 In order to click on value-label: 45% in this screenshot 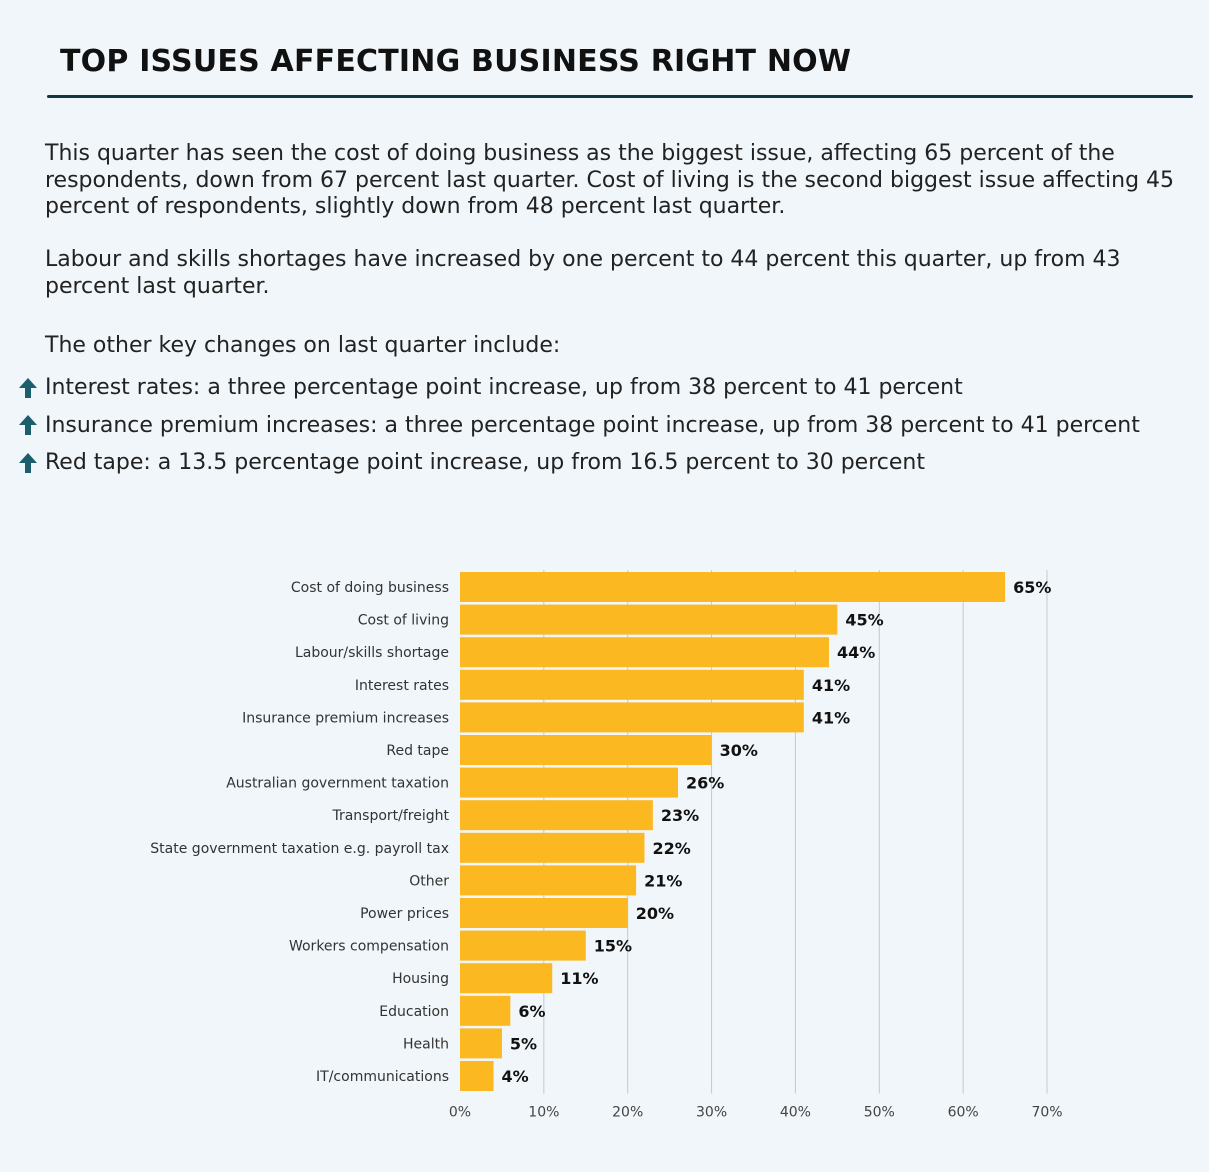, I will do `click(864, 620)`.